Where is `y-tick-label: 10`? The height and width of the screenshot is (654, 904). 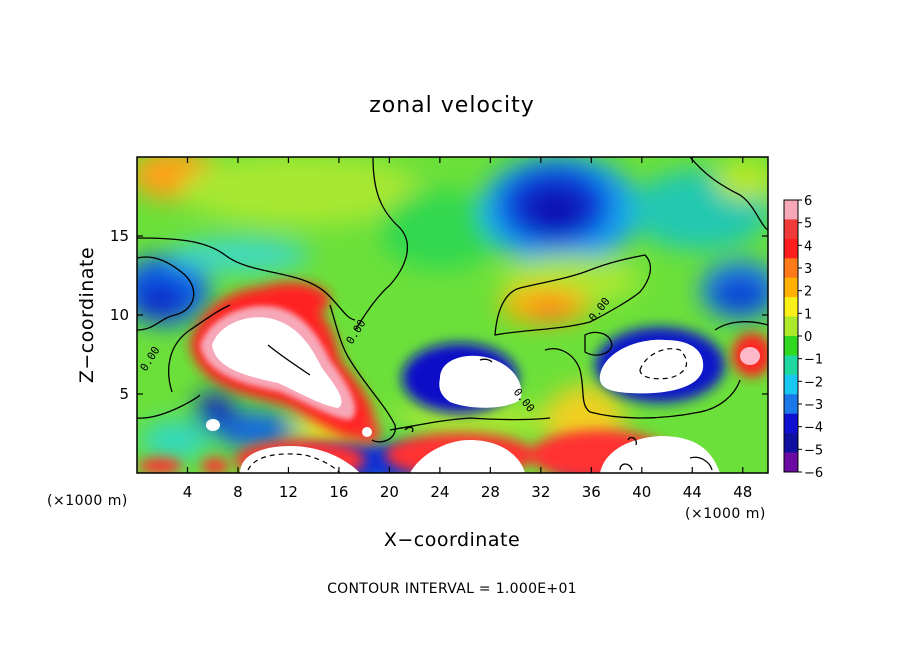 y-tick-label: 10 is located at coordinates (119, 315).